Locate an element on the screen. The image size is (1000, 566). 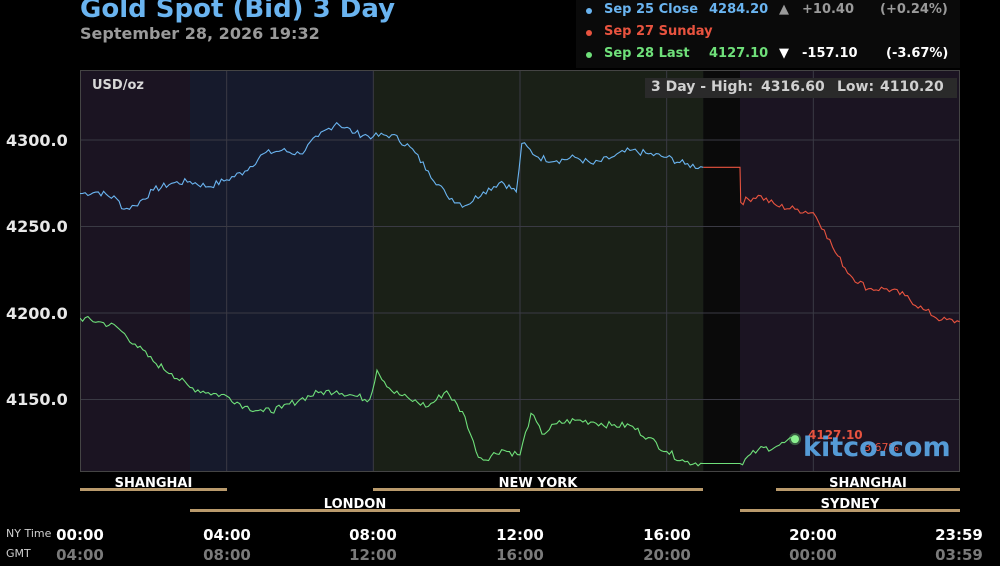
legend-price: 4127.10 is located at coordinates (739, 53).